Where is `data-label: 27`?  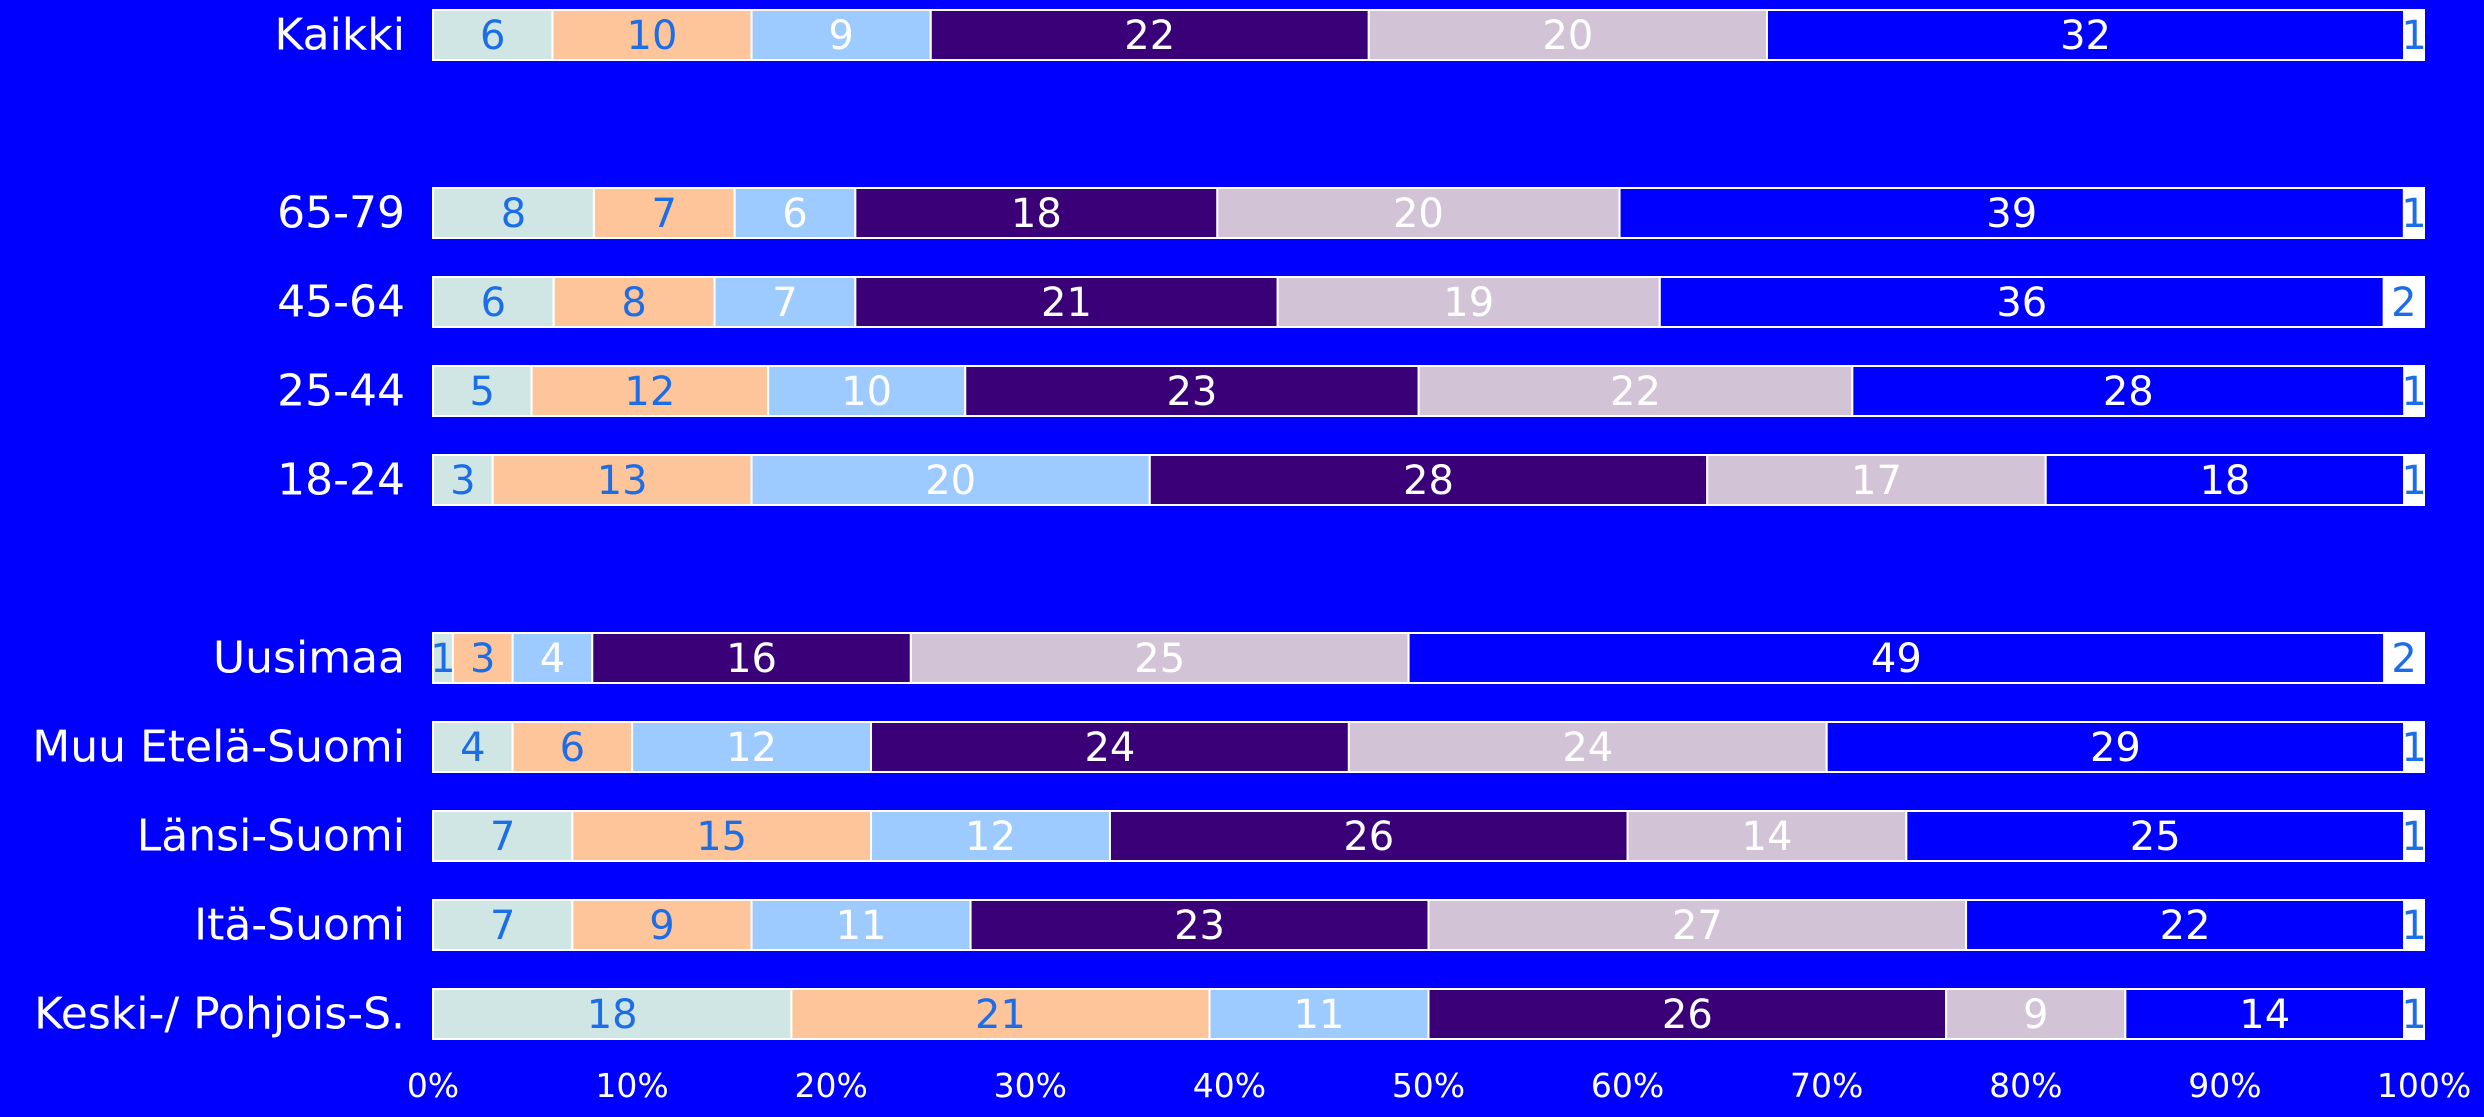 data-label: 27 is located at coordinates (1697, 926).